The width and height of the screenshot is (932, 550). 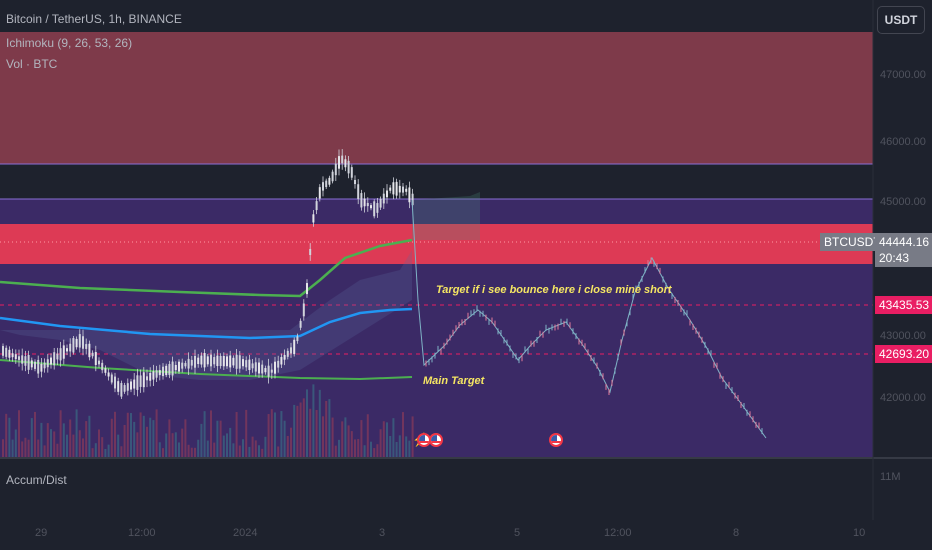 What do you see at coordinates (36, 480) in the screenshot?
I see `accum-dist-label: Accum/Dist` at bounding box center [36, 480].